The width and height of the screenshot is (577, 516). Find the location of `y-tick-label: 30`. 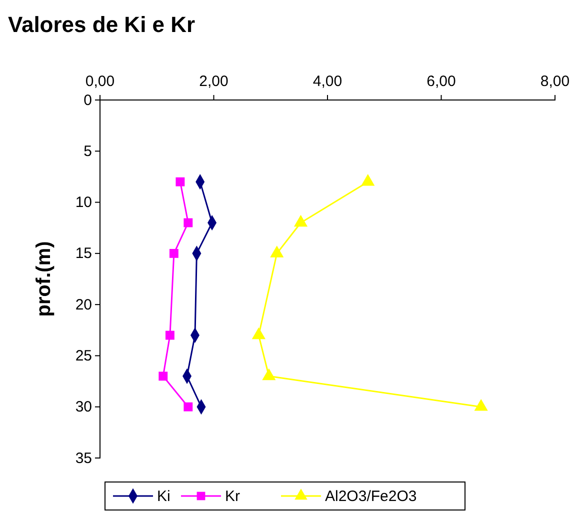

y-tick-label: 30 is located at coordinates (83, 407).